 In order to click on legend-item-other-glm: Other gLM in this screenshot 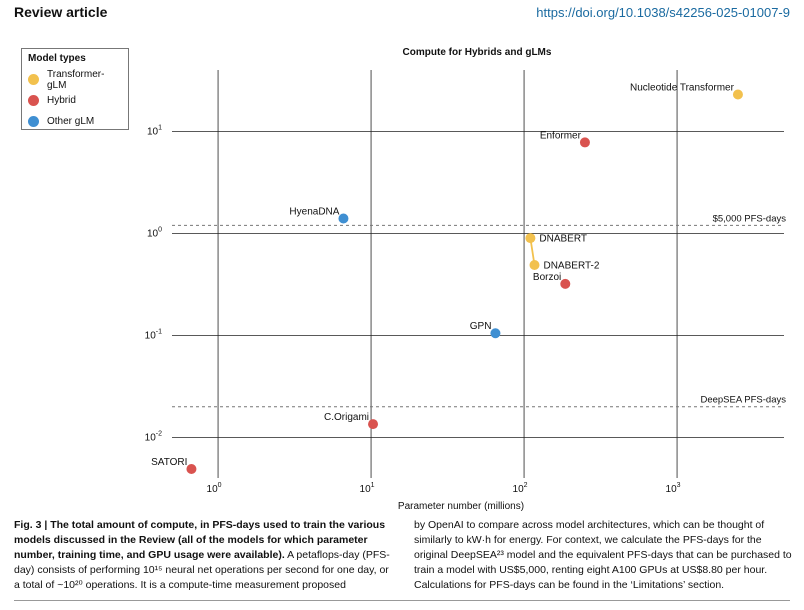, I will do `click(75, 121)`.